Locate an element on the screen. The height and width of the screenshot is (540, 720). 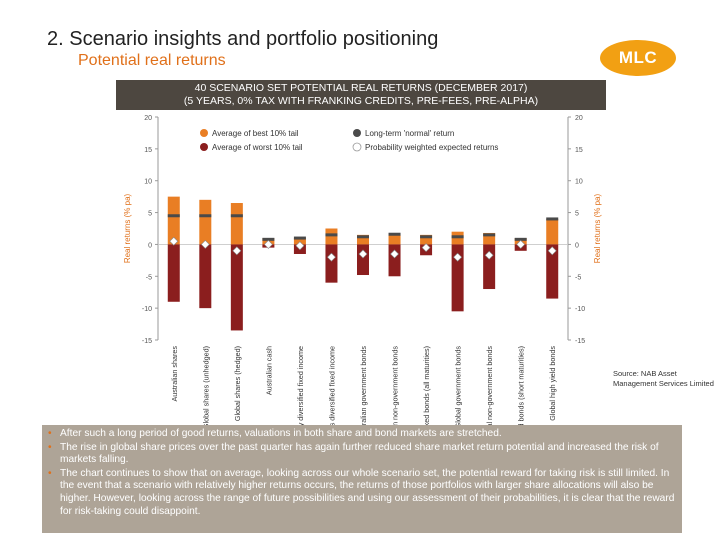
y-tick-label-right: 5 is located at coordinates (577, 214).